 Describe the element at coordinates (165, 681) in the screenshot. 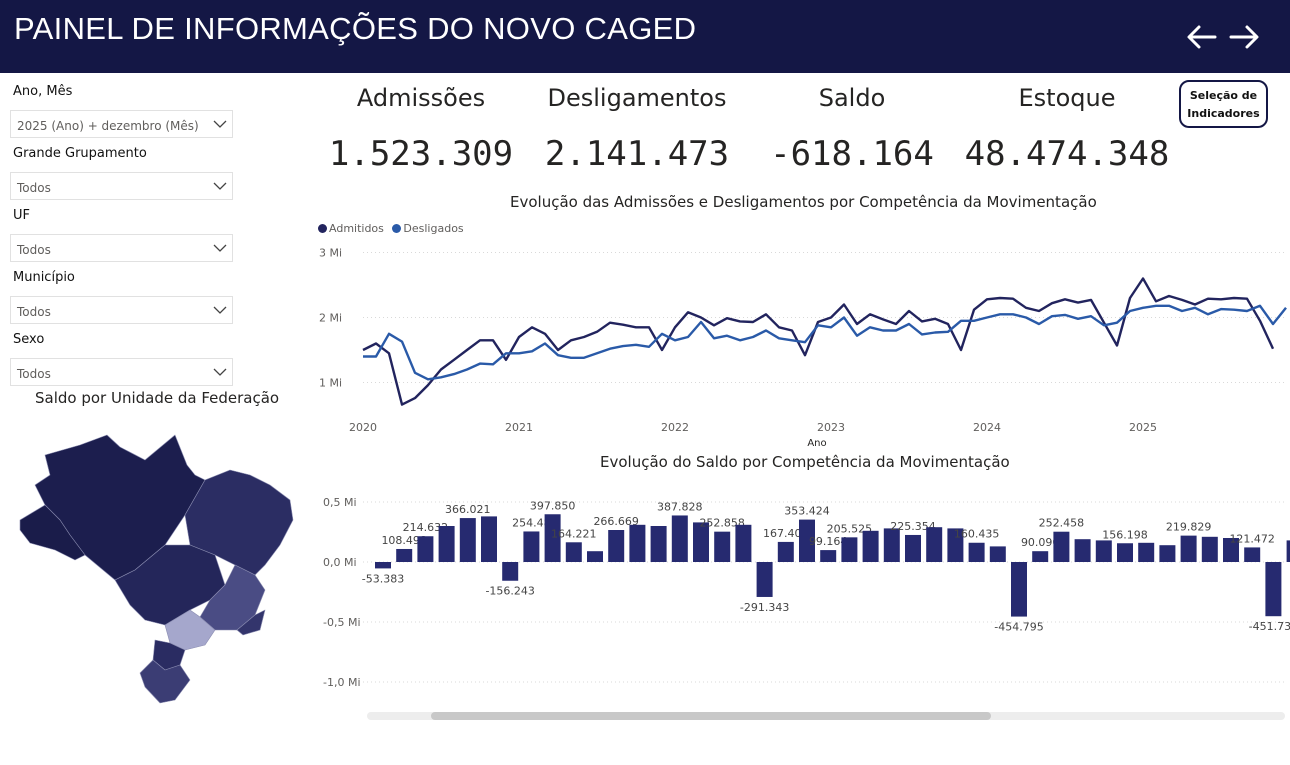

I see `state-rs` at that location.